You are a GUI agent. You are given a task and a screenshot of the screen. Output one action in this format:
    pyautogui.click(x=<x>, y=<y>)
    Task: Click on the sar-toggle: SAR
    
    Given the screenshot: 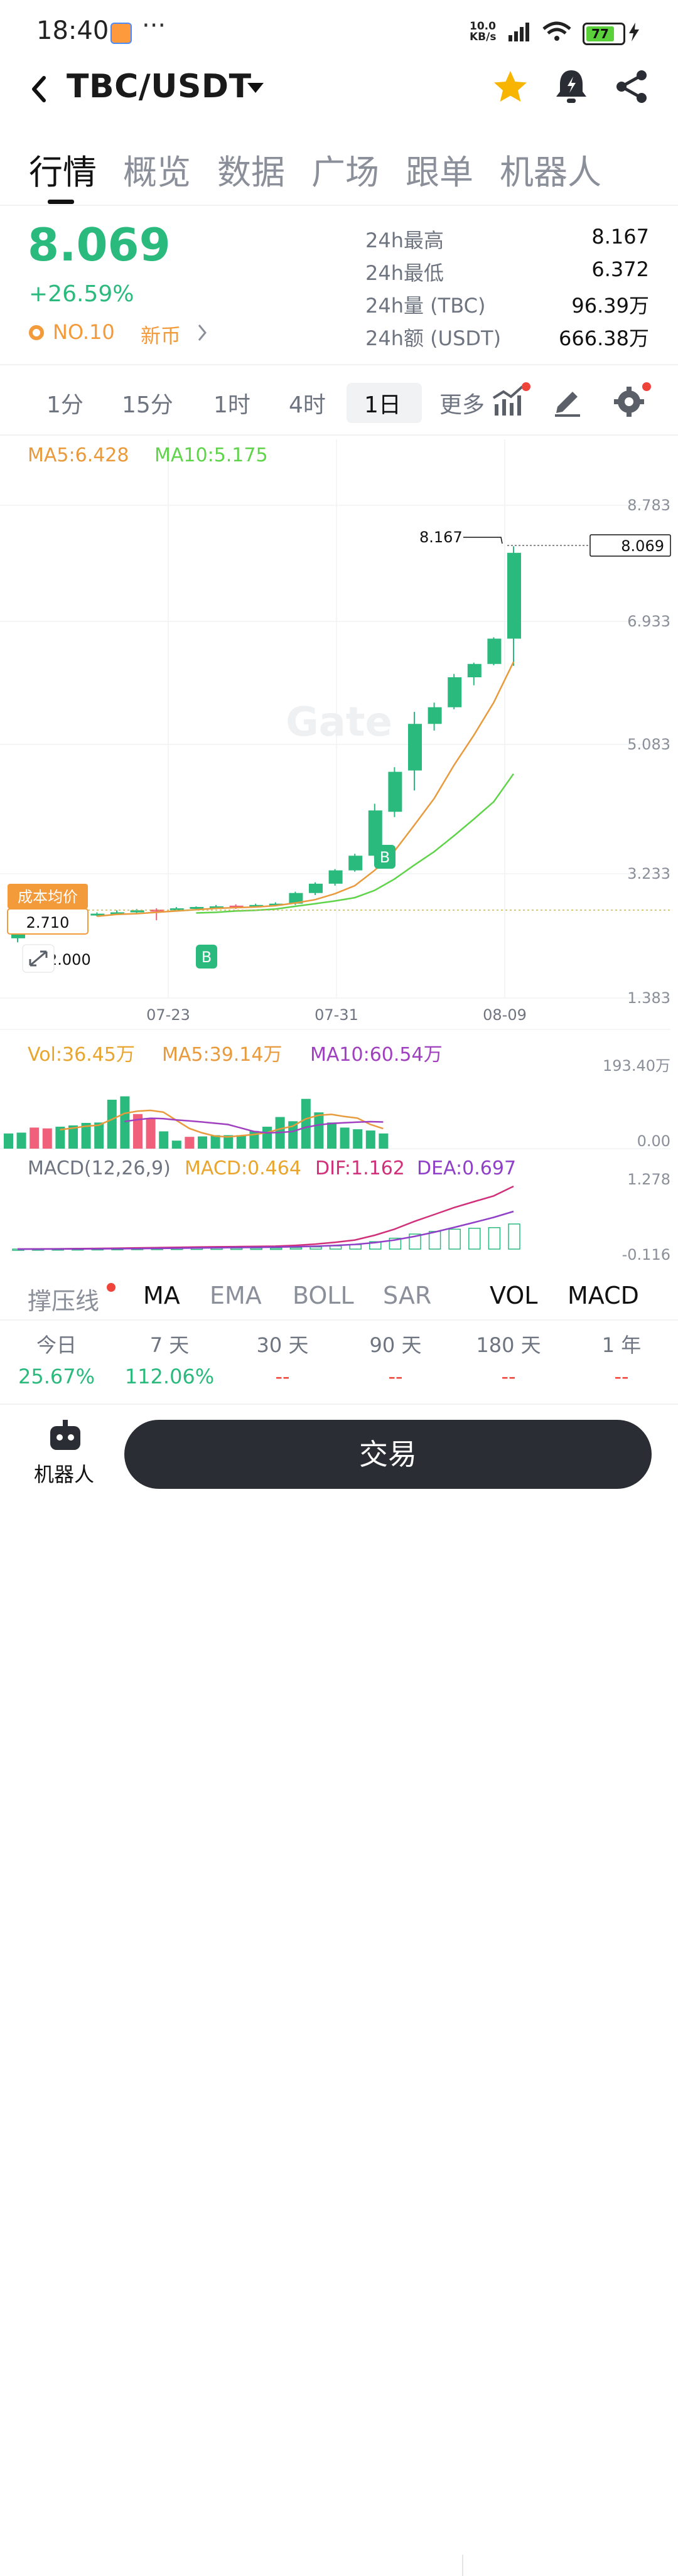 What is the action you would take?
    pyautogui.click(x=407, y=1295)
    